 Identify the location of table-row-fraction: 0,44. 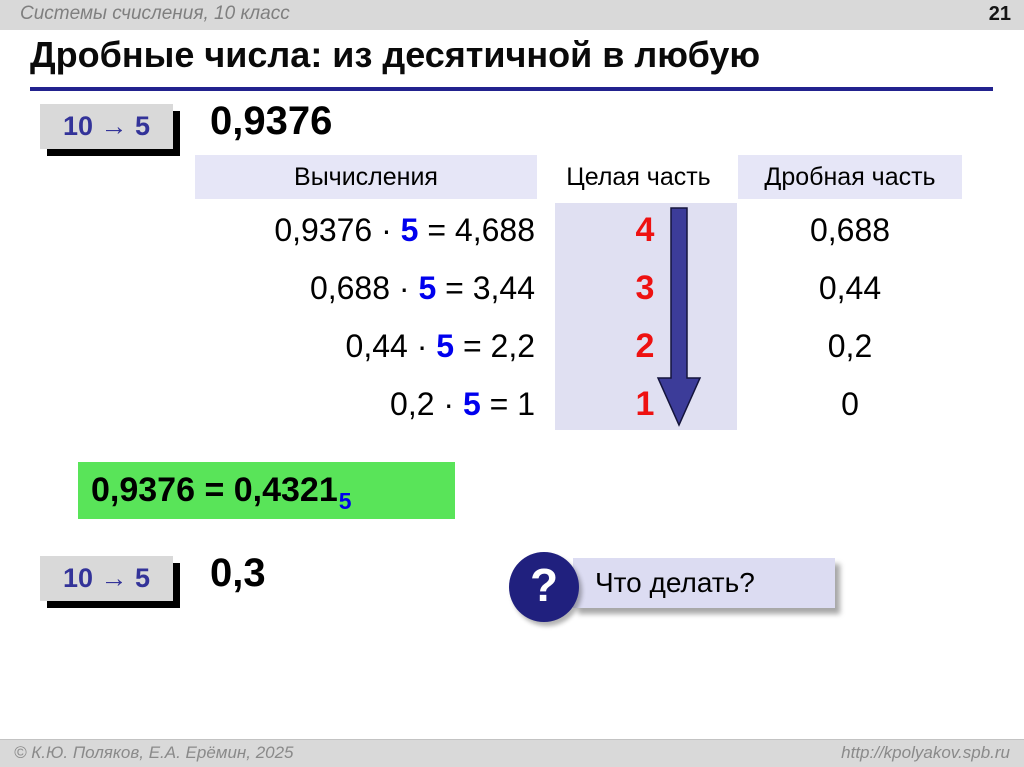
(850, 287).